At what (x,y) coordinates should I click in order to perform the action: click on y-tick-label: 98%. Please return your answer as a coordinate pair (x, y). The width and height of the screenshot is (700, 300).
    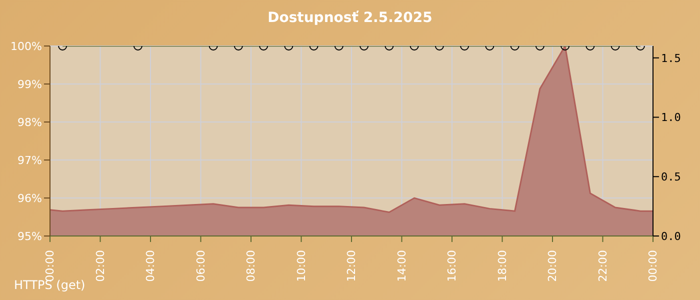
    Looking at the image, I should click on (30, 122).